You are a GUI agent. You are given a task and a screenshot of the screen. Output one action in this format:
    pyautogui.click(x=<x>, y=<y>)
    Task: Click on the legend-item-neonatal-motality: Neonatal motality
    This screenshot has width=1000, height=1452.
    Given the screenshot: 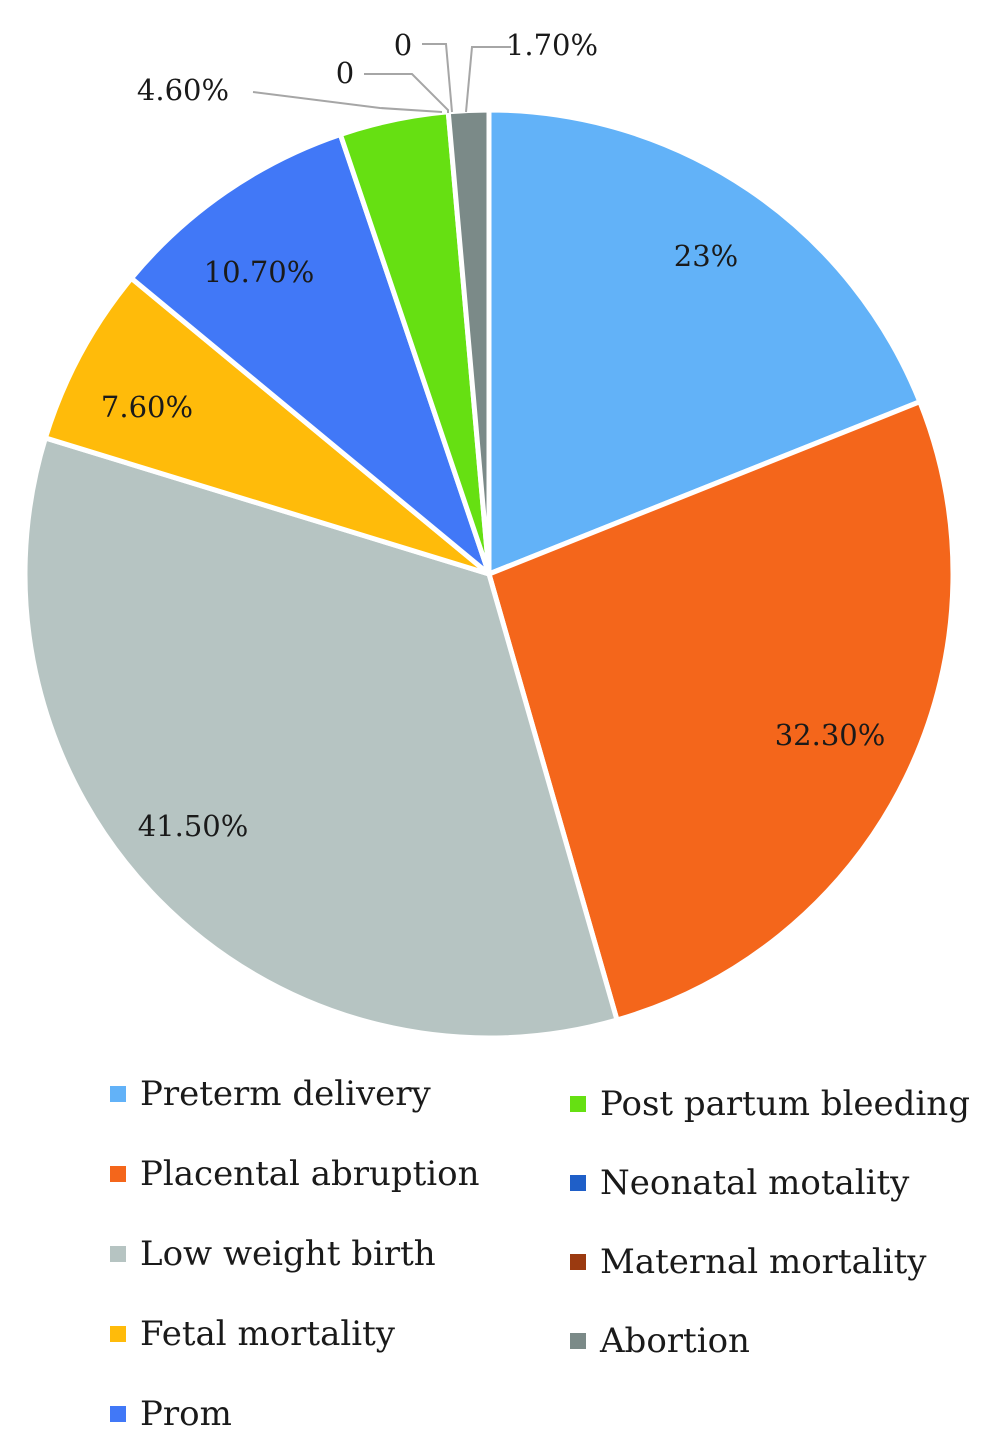 What is the action you would take?
    pyautogui.click(x=739, y=1183)
    